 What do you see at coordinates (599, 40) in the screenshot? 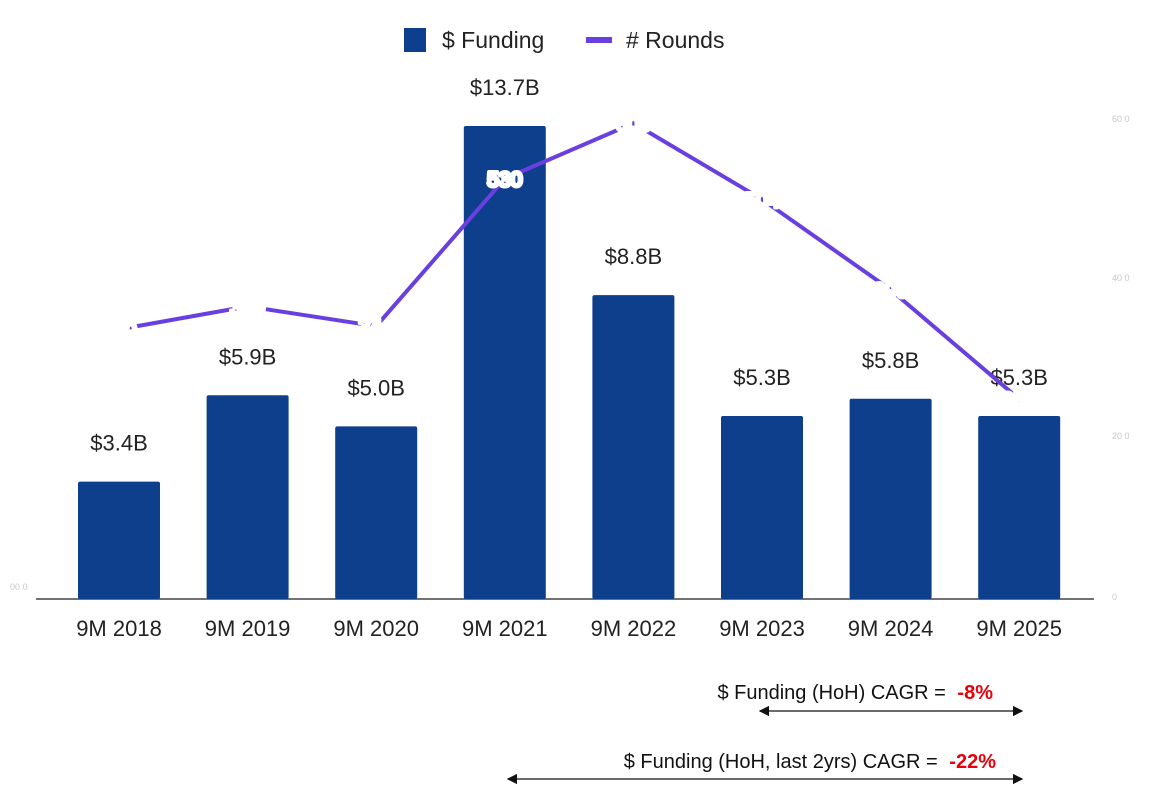
I see `legend-swatch-rounds` at bounding box center [599, 40].